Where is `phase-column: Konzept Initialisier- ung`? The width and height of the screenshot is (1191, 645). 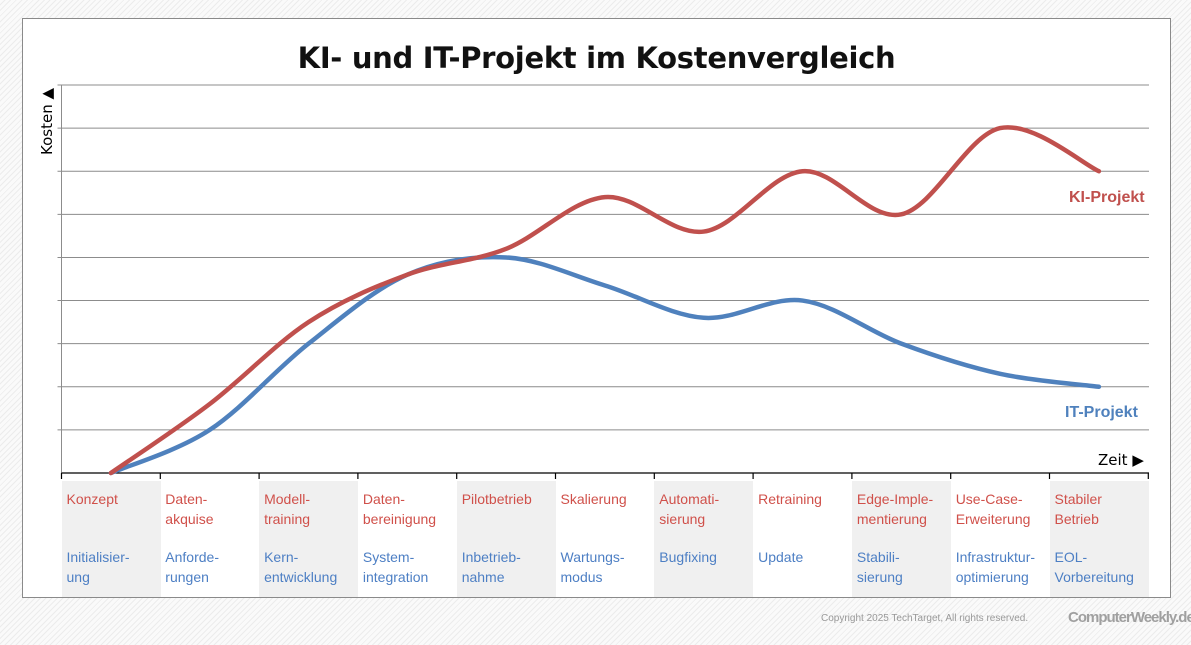 phase-column: Konzept Initialisier- ung is located at coordinates (111, 539).